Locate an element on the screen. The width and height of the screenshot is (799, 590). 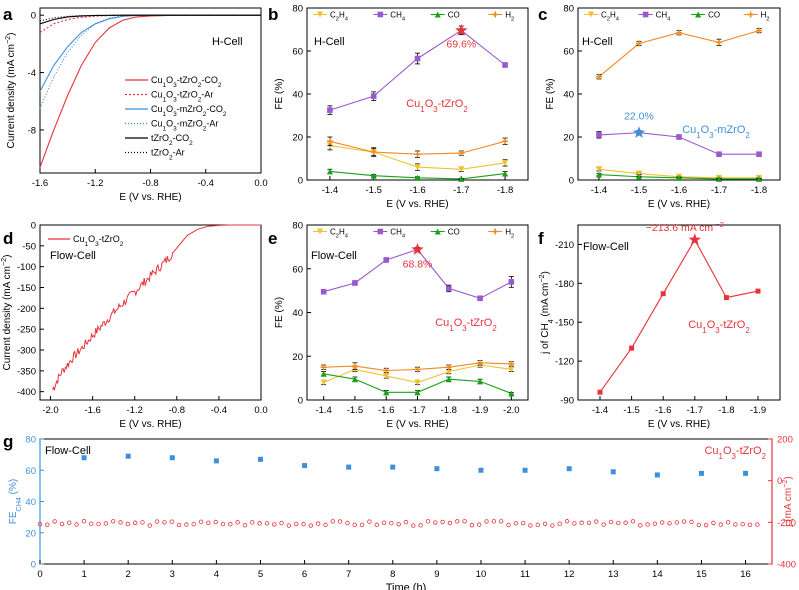
panel-f-xtick-label: -1.9 is located at coordinates (758, 410).